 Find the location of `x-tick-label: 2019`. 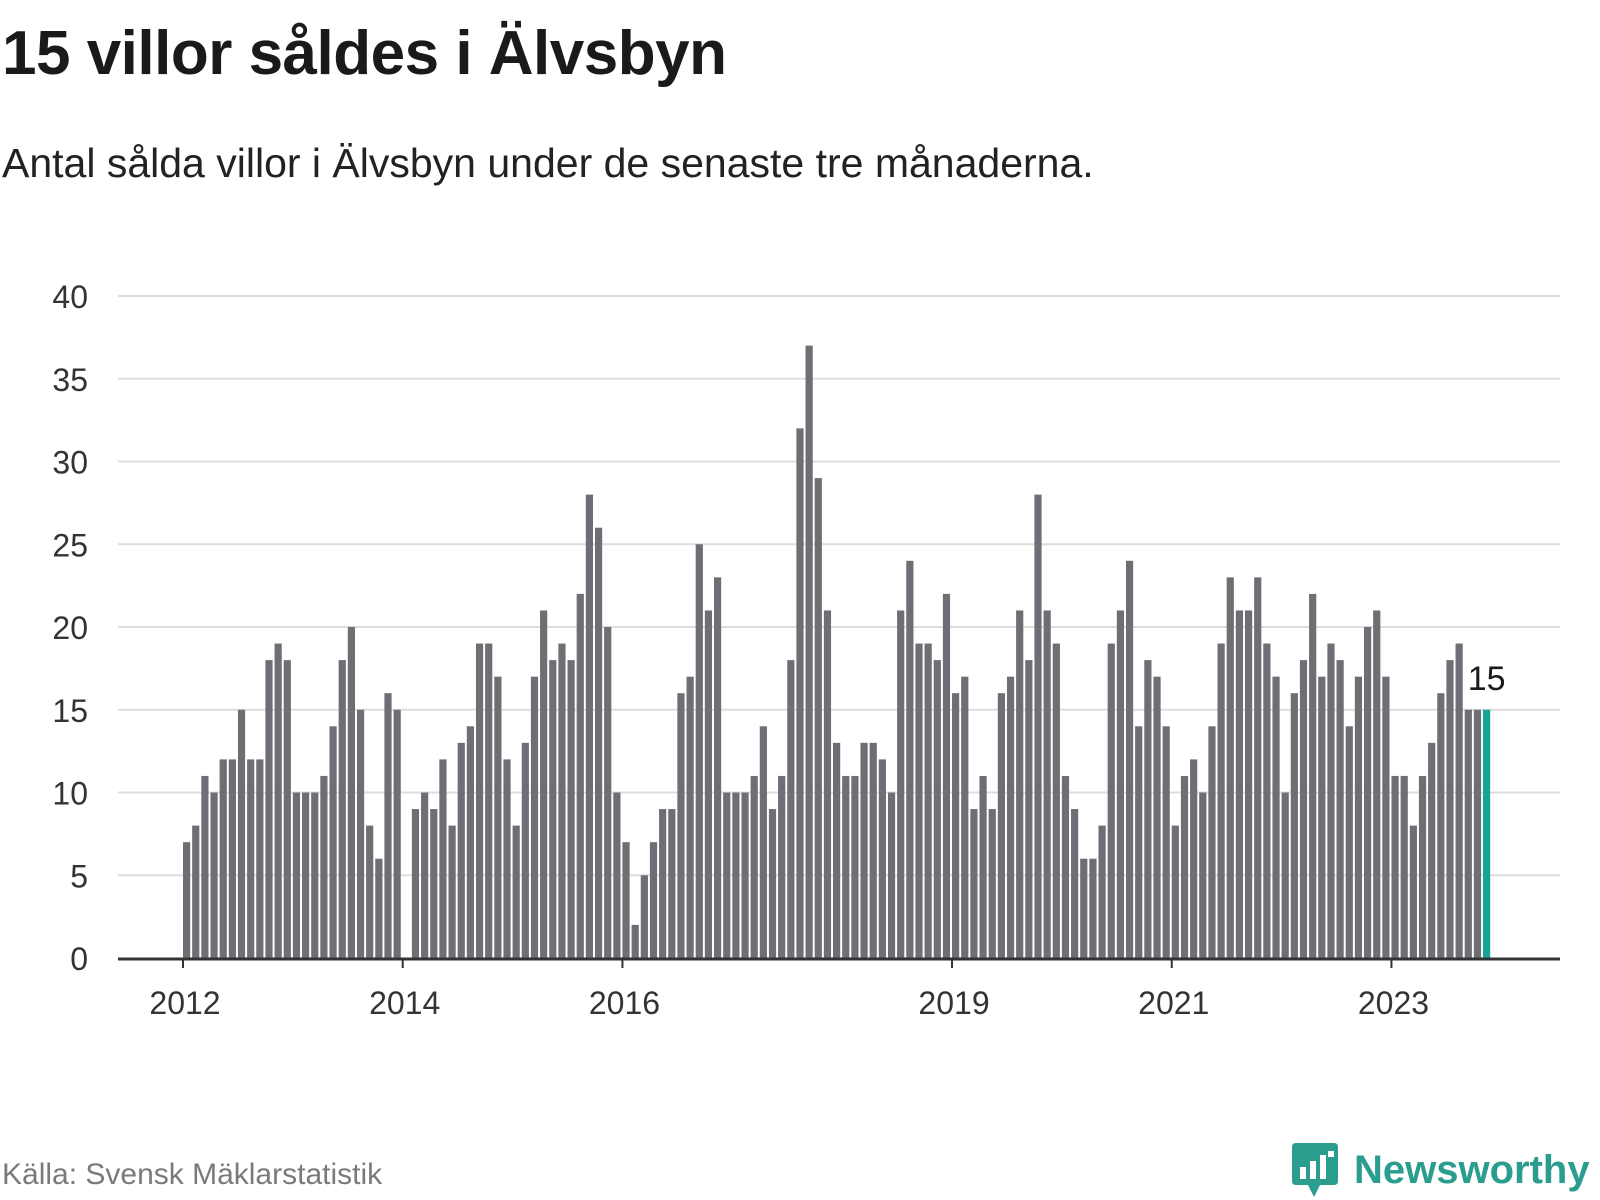

x-tick-label: 2019 is located at coordinates (953, 1003).